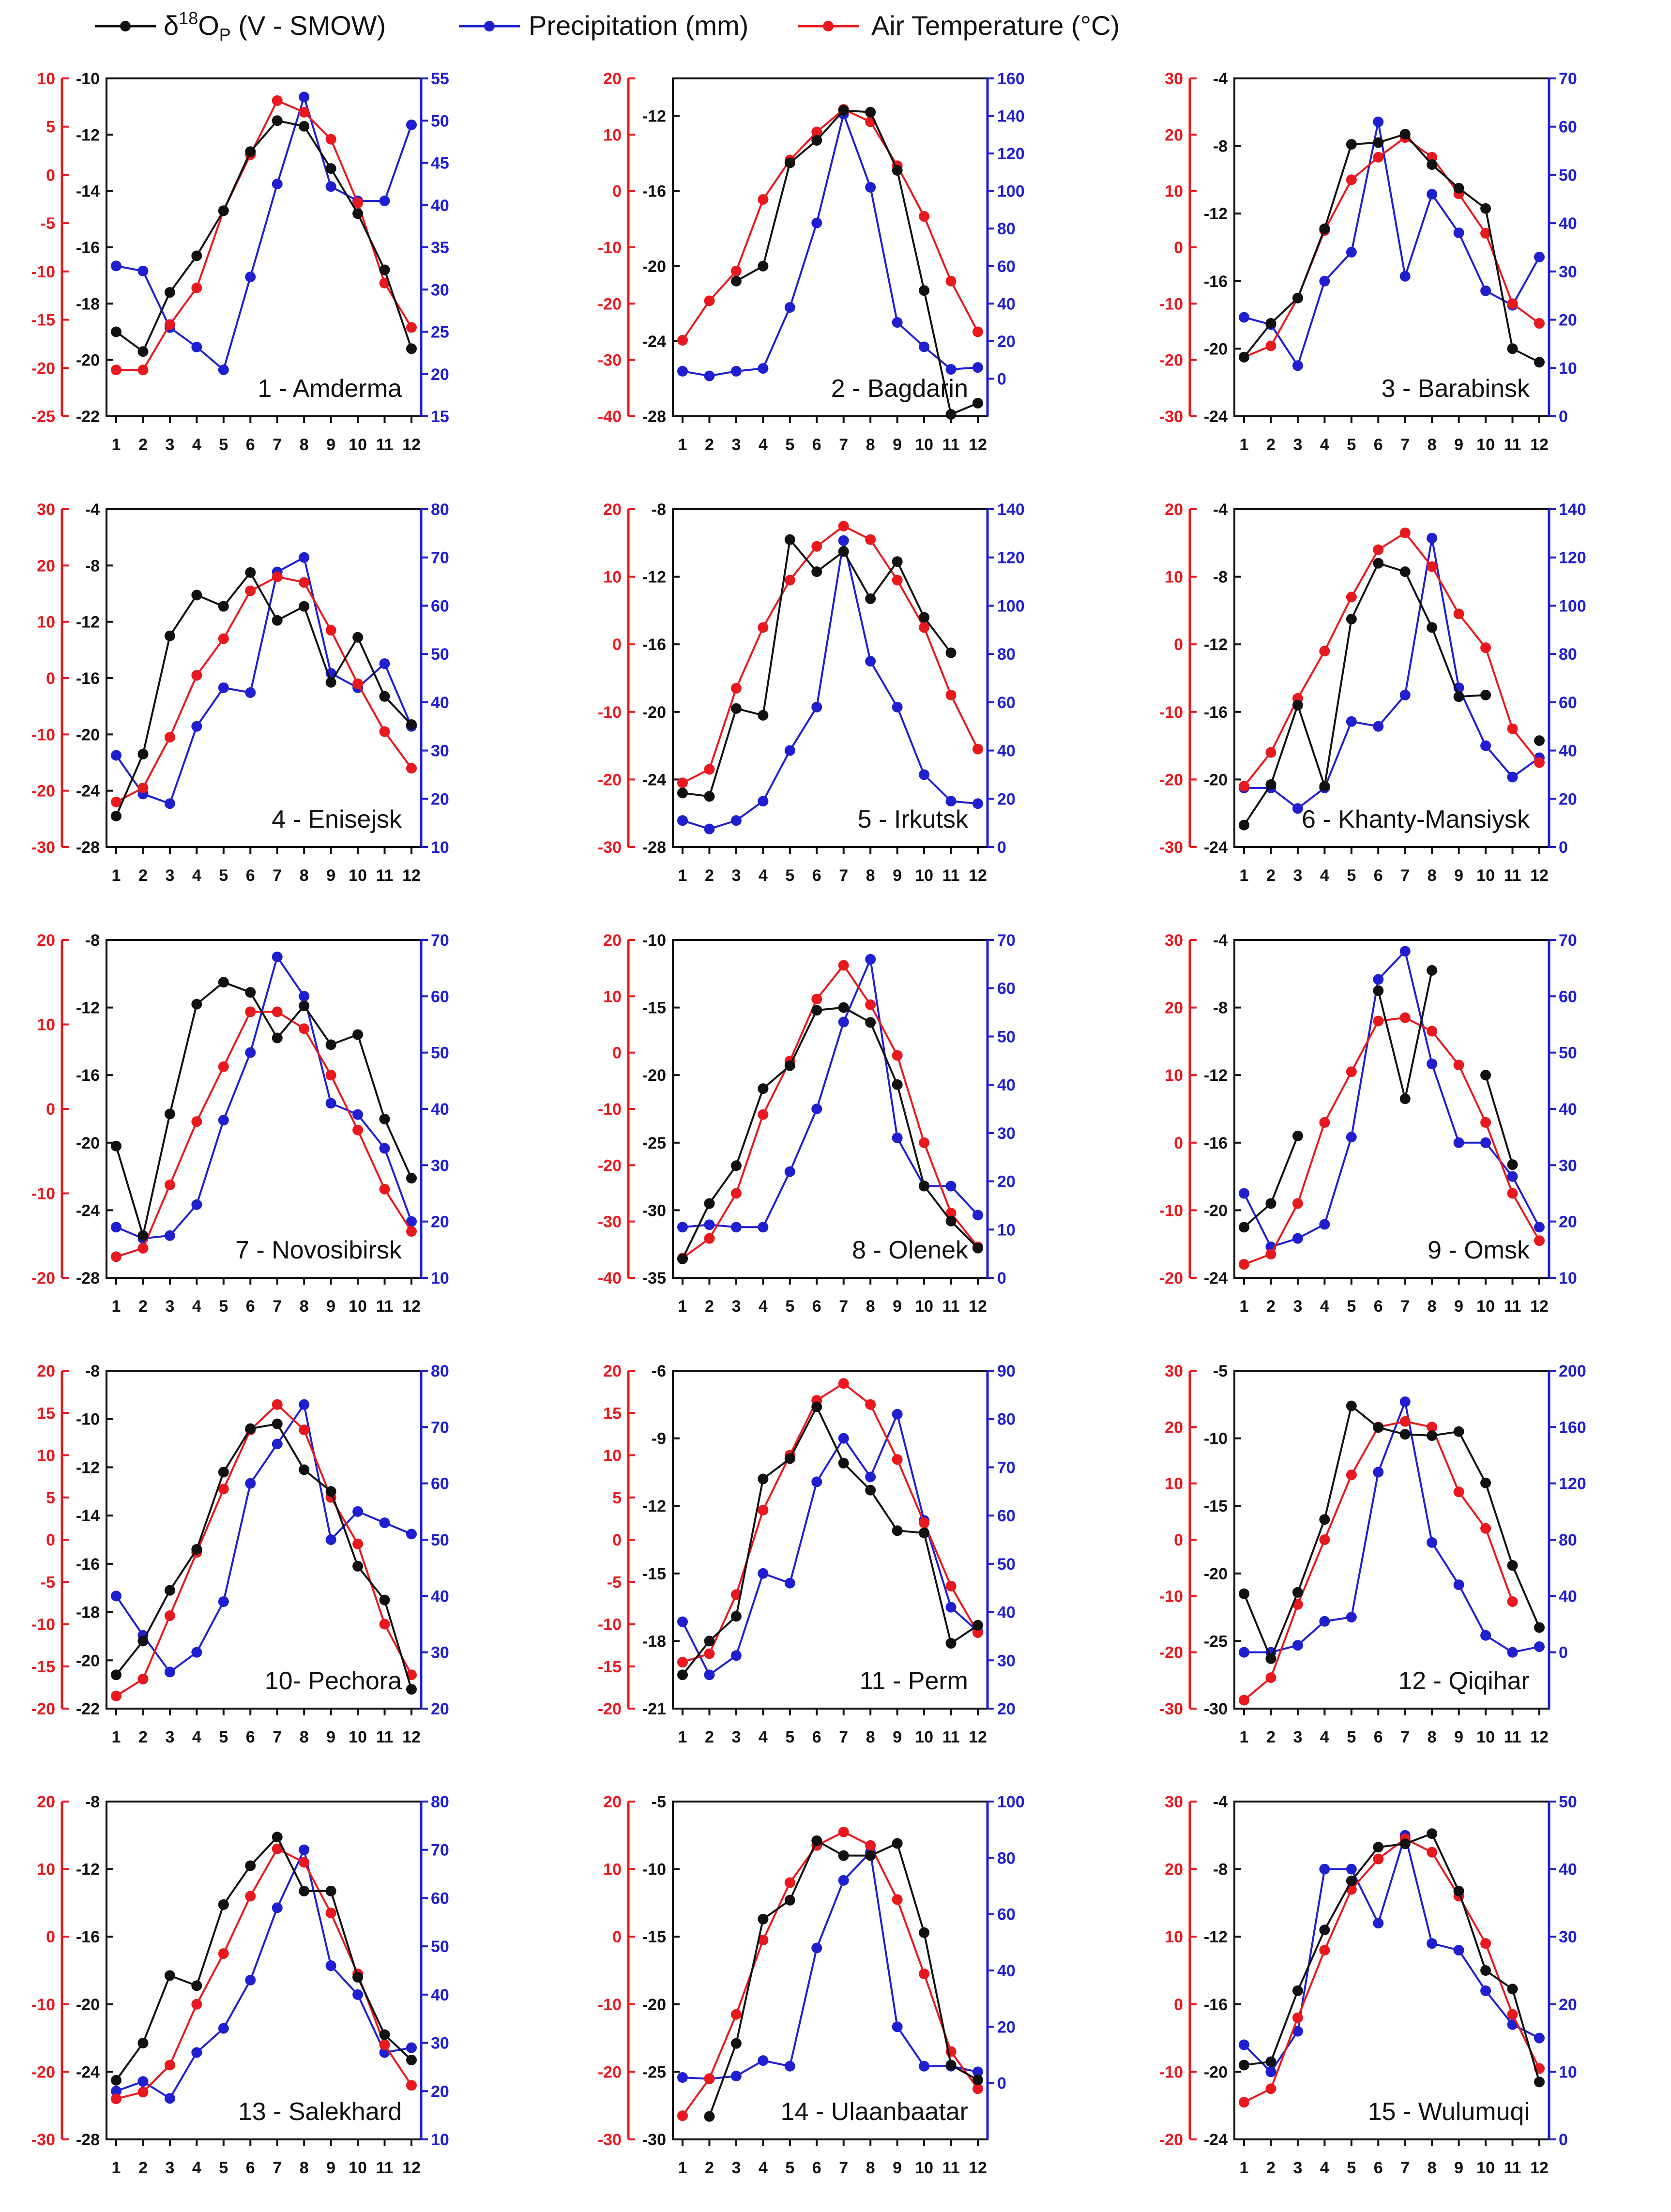  I want to click on temp-tick-label: -25, so click(43, 417).